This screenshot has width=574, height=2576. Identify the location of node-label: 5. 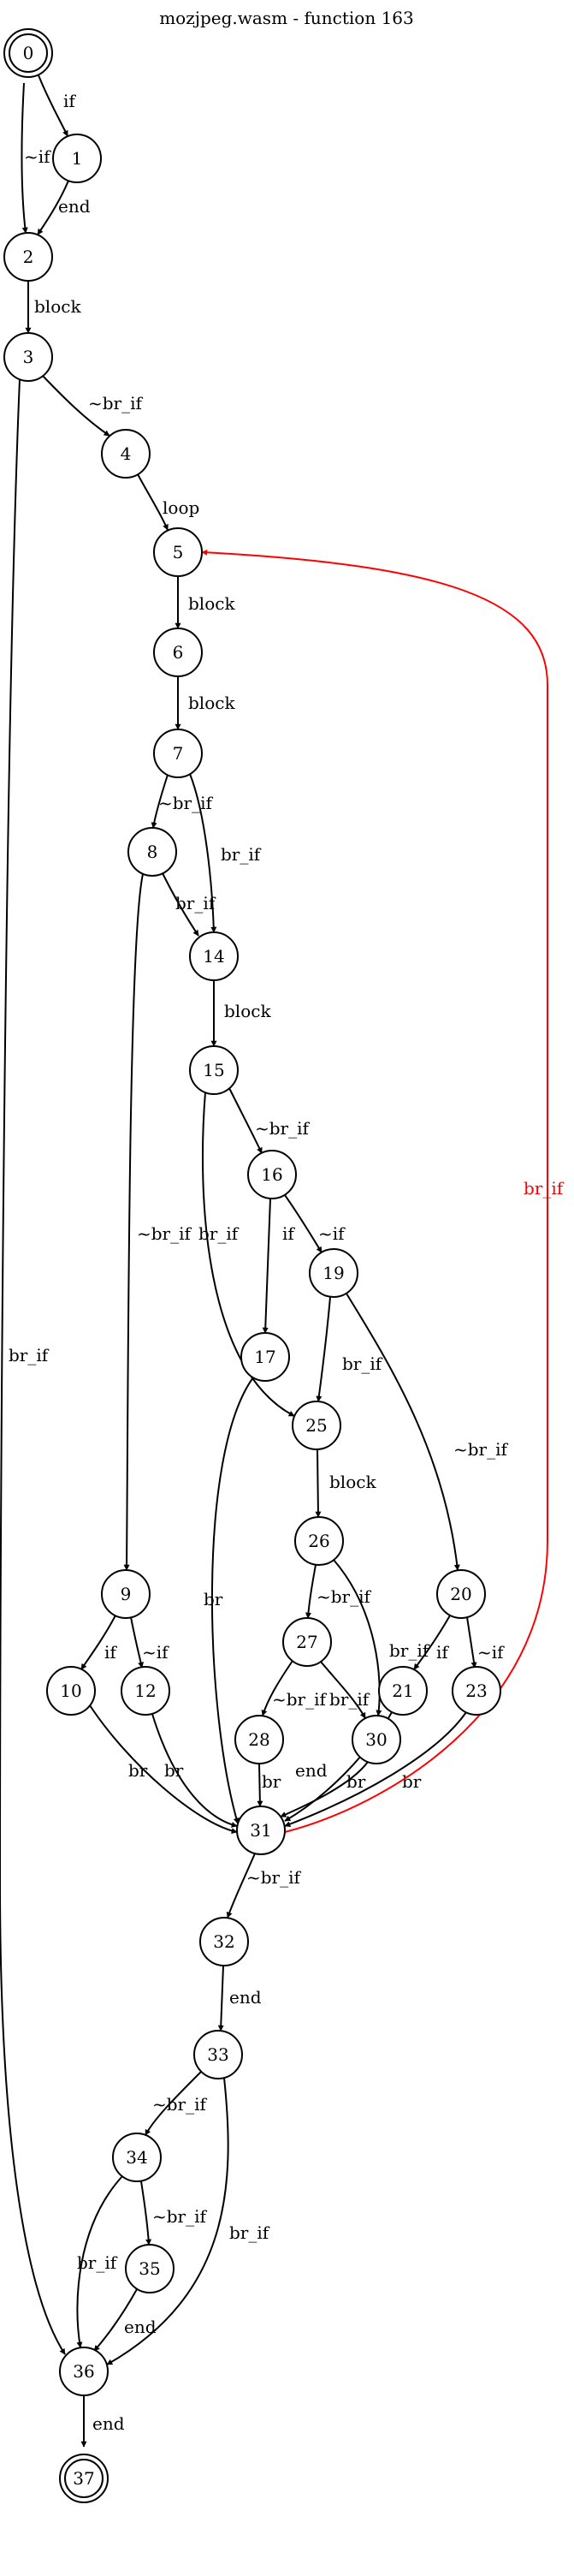
(179, 552).